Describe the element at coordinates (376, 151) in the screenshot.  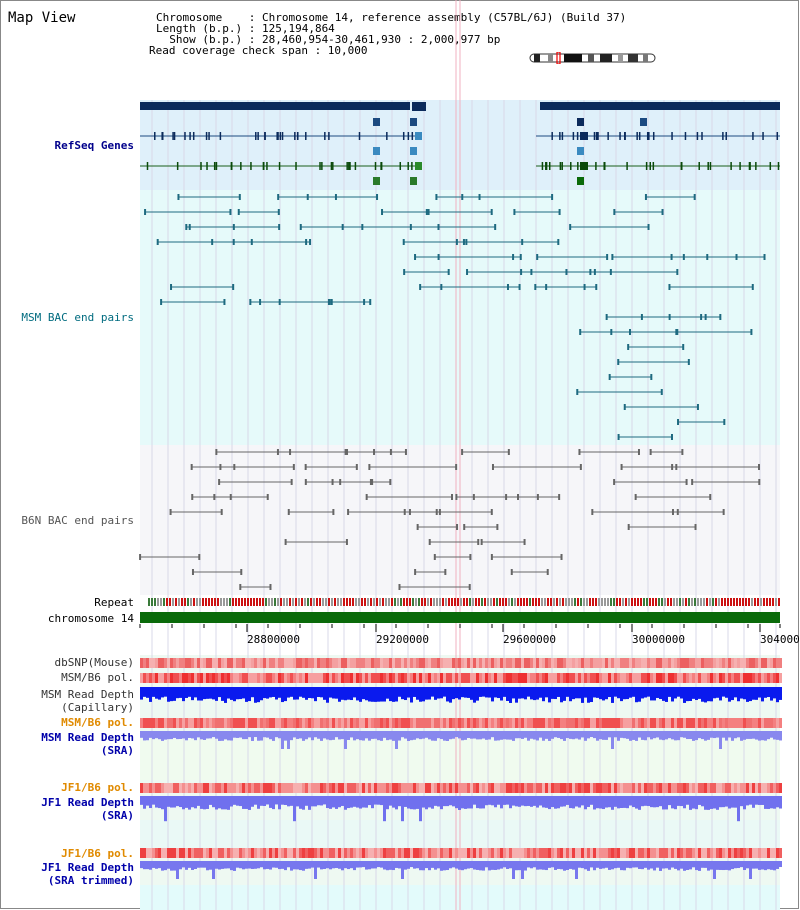
I see `gene-marker` at that location.